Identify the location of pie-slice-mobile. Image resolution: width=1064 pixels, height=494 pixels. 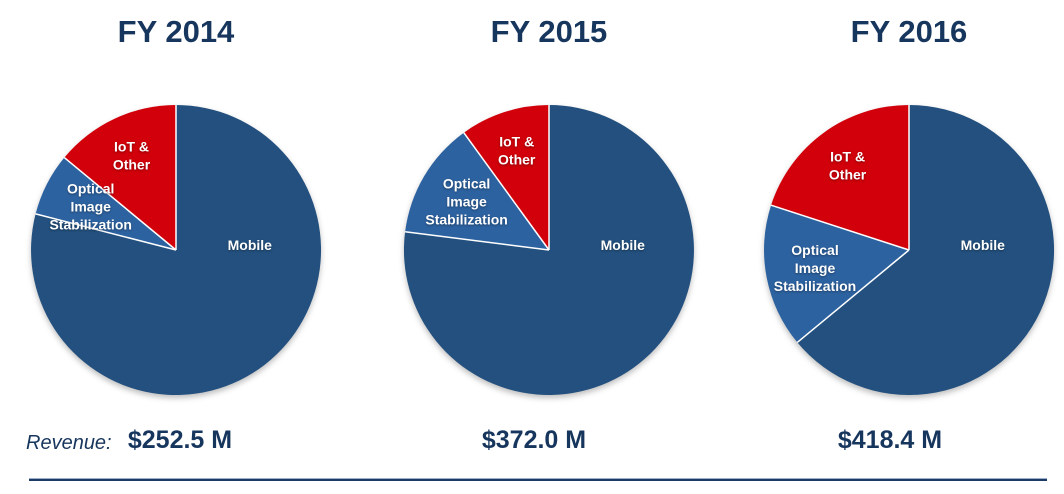
(926, 249).